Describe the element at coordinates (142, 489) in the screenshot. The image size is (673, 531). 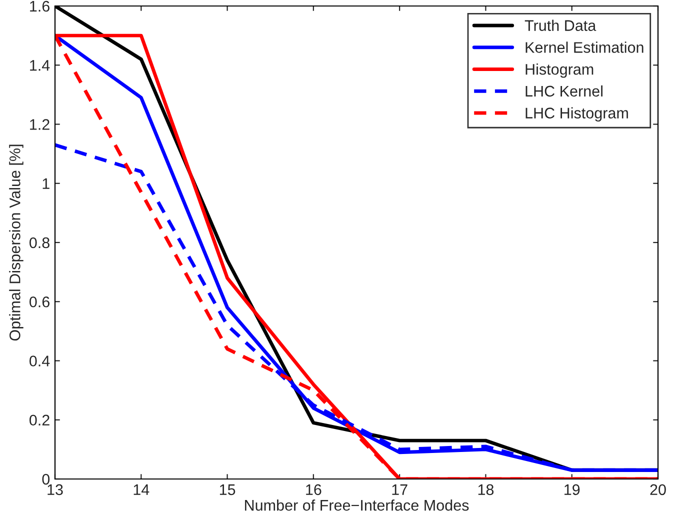
I see `x-tick-label: 14` at that location.